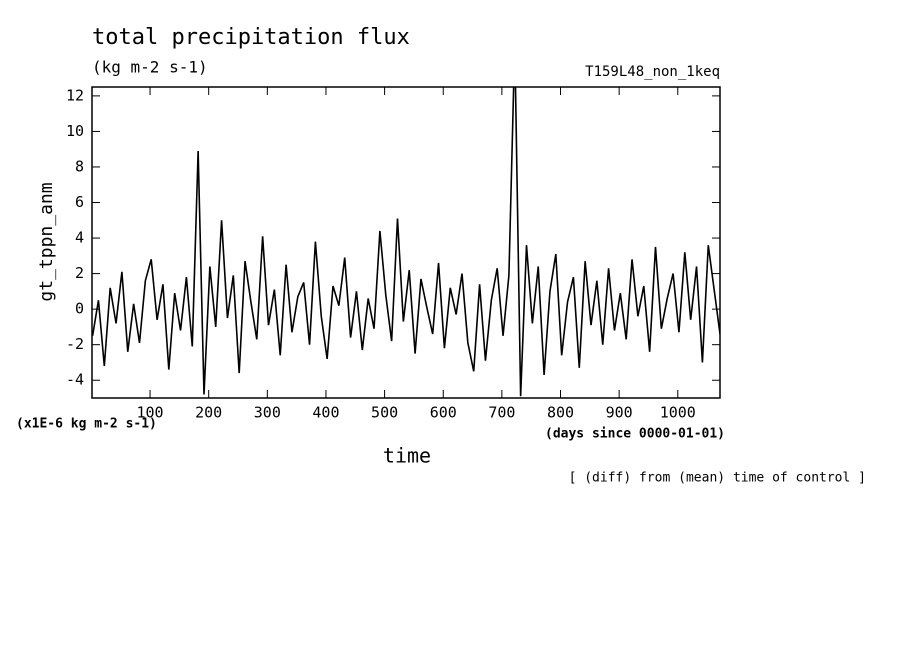  What do you see at coordinates (79, 238) in the screenshot?
I see `y-tick-label: 4` at bounding box center [79, 238].